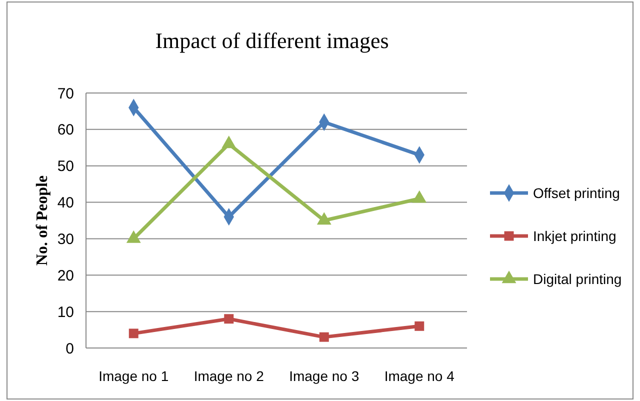 Image resolution: width=640 pixels, height=401 pixels. Describe the element at coordinates (65, 312) in the screenshot. I see `y-tick-label: 10` at that location.